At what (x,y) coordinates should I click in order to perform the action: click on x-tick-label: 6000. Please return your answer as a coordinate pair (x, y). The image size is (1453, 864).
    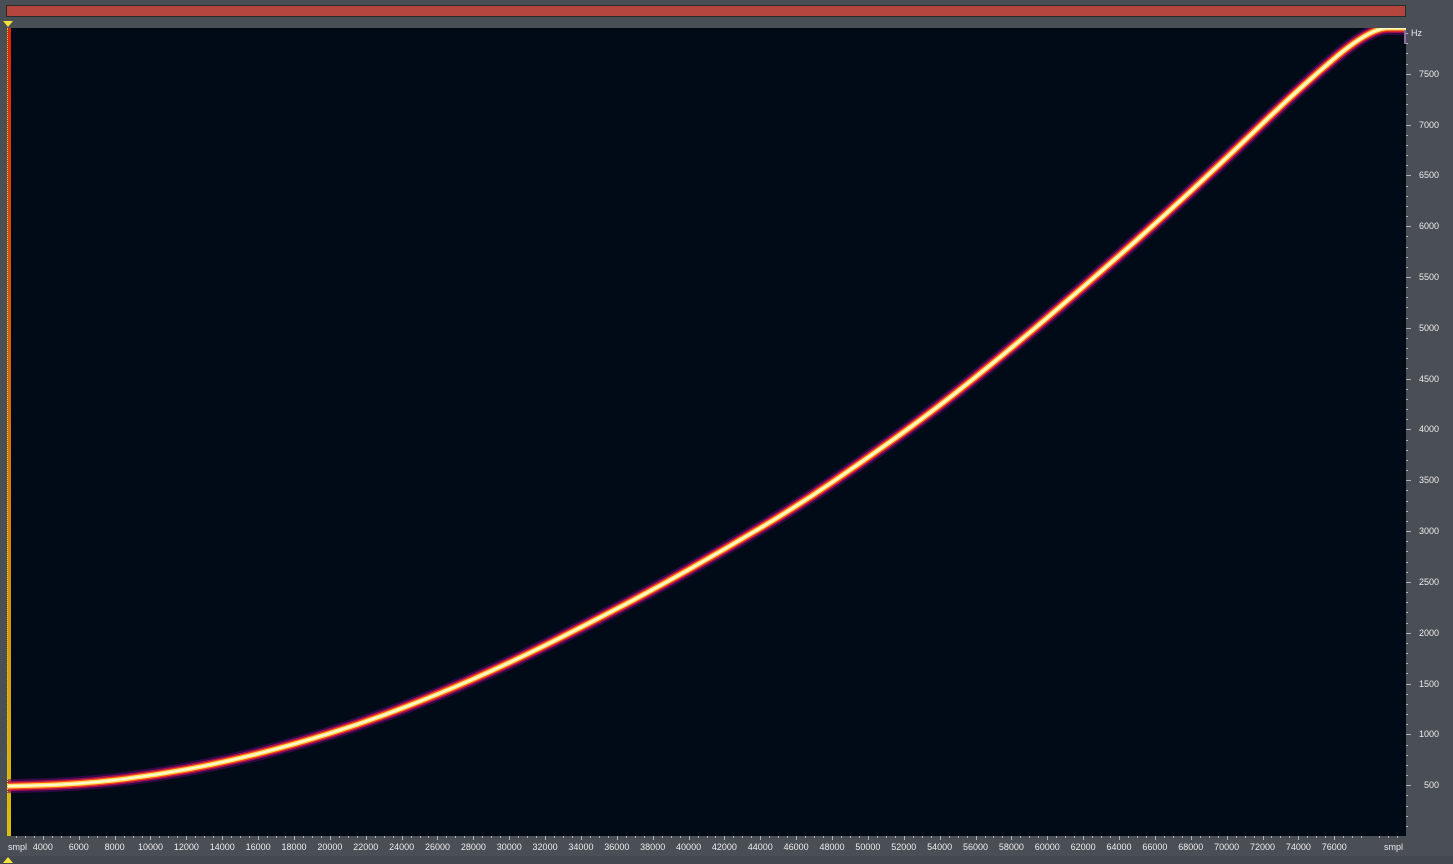
    Looking at the image, I should click on (78, 847).